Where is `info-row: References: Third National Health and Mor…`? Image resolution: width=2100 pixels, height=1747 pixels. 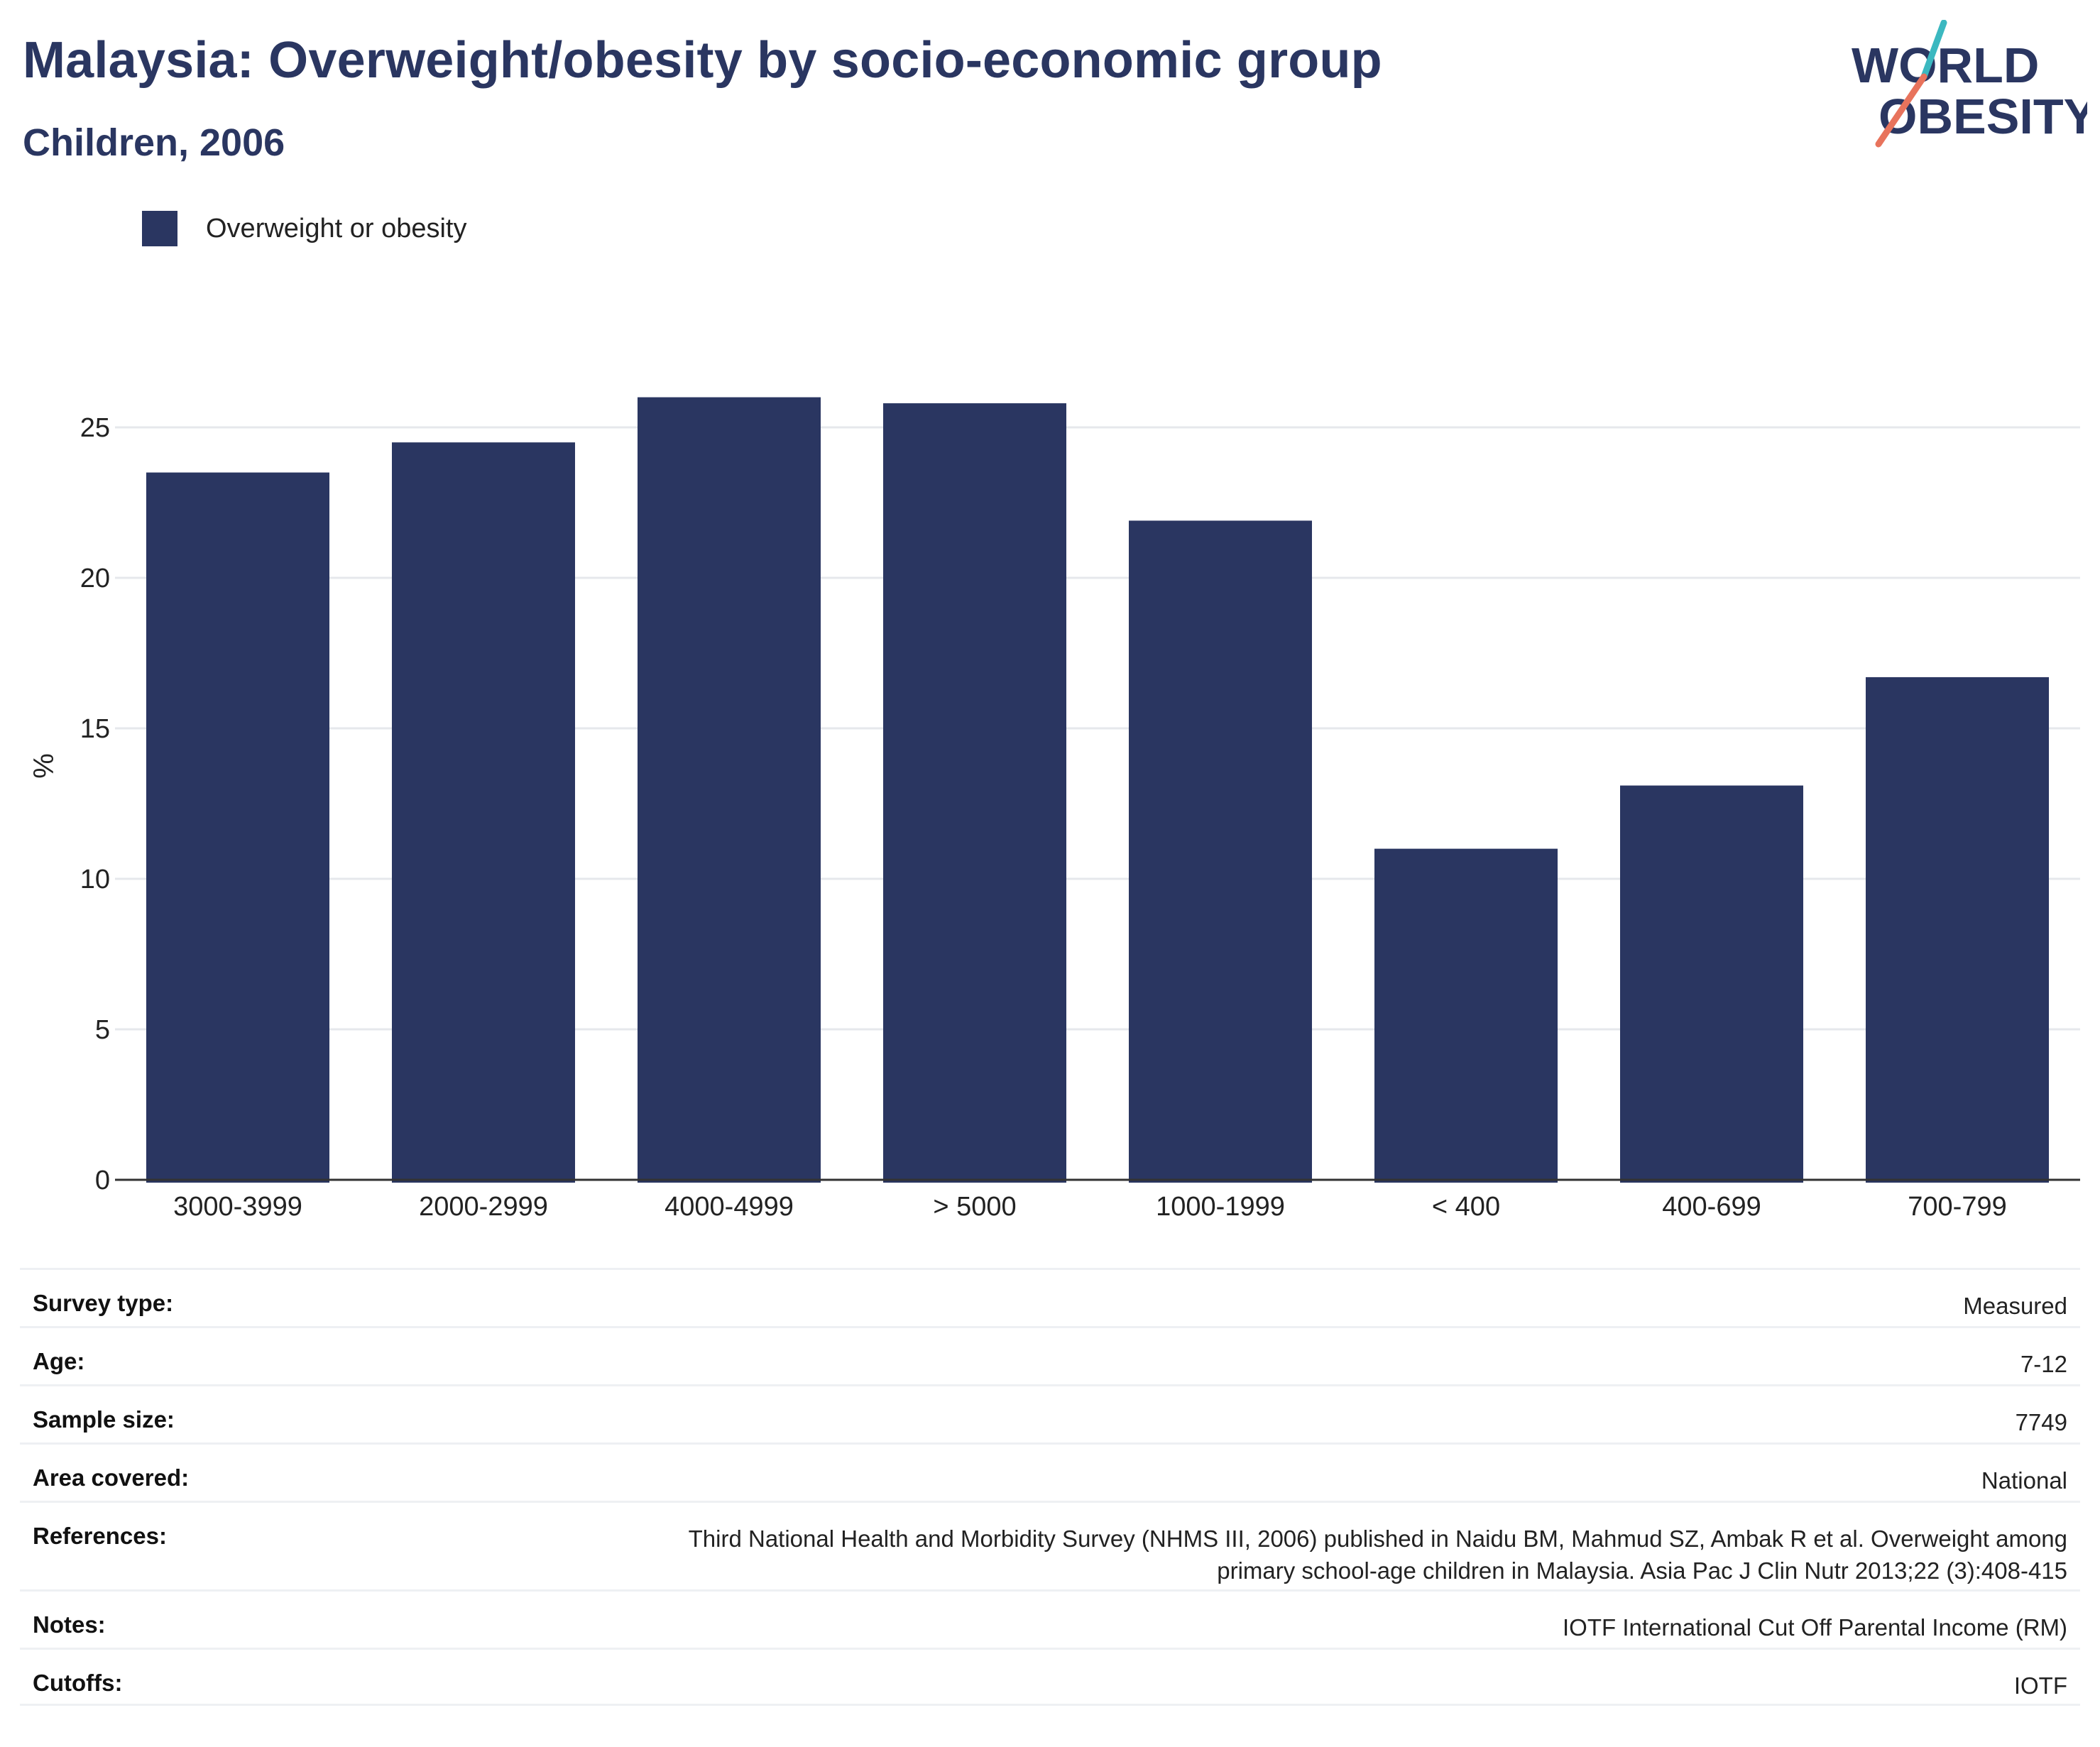 info-row: References: Third National Health and Mor… is located at coordinates (1050, 1545).